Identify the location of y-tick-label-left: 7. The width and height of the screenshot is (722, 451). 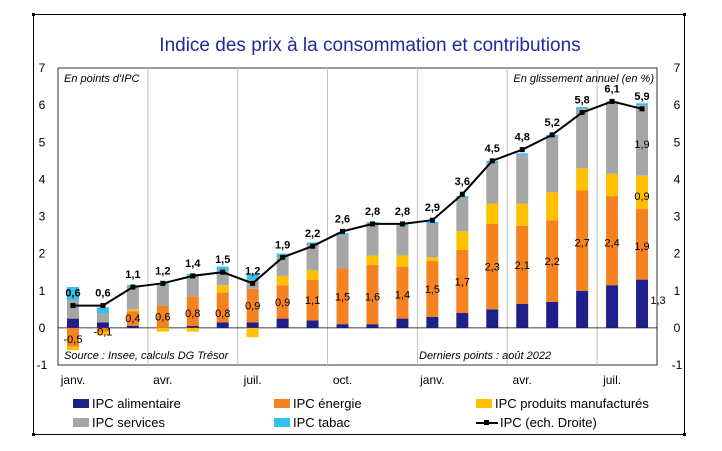
(42, 68).